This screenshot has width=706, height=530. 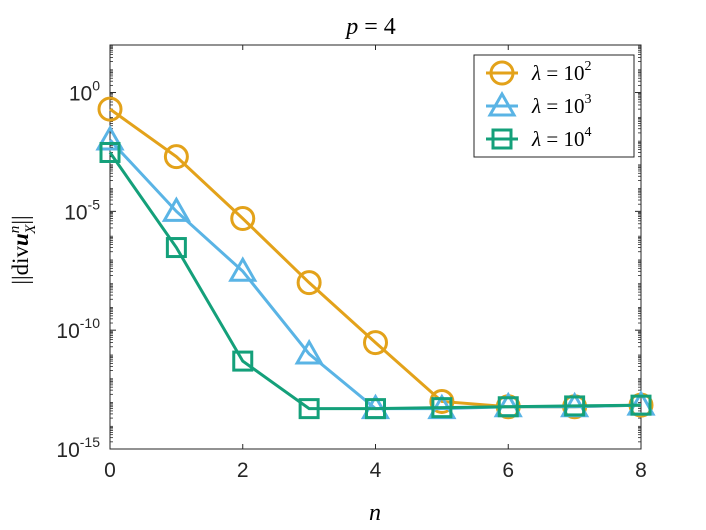 What do you see at coordinates (376, 470) in the screenshot?
I see `x-tick-label: 4` at bounding box center [376, 470].